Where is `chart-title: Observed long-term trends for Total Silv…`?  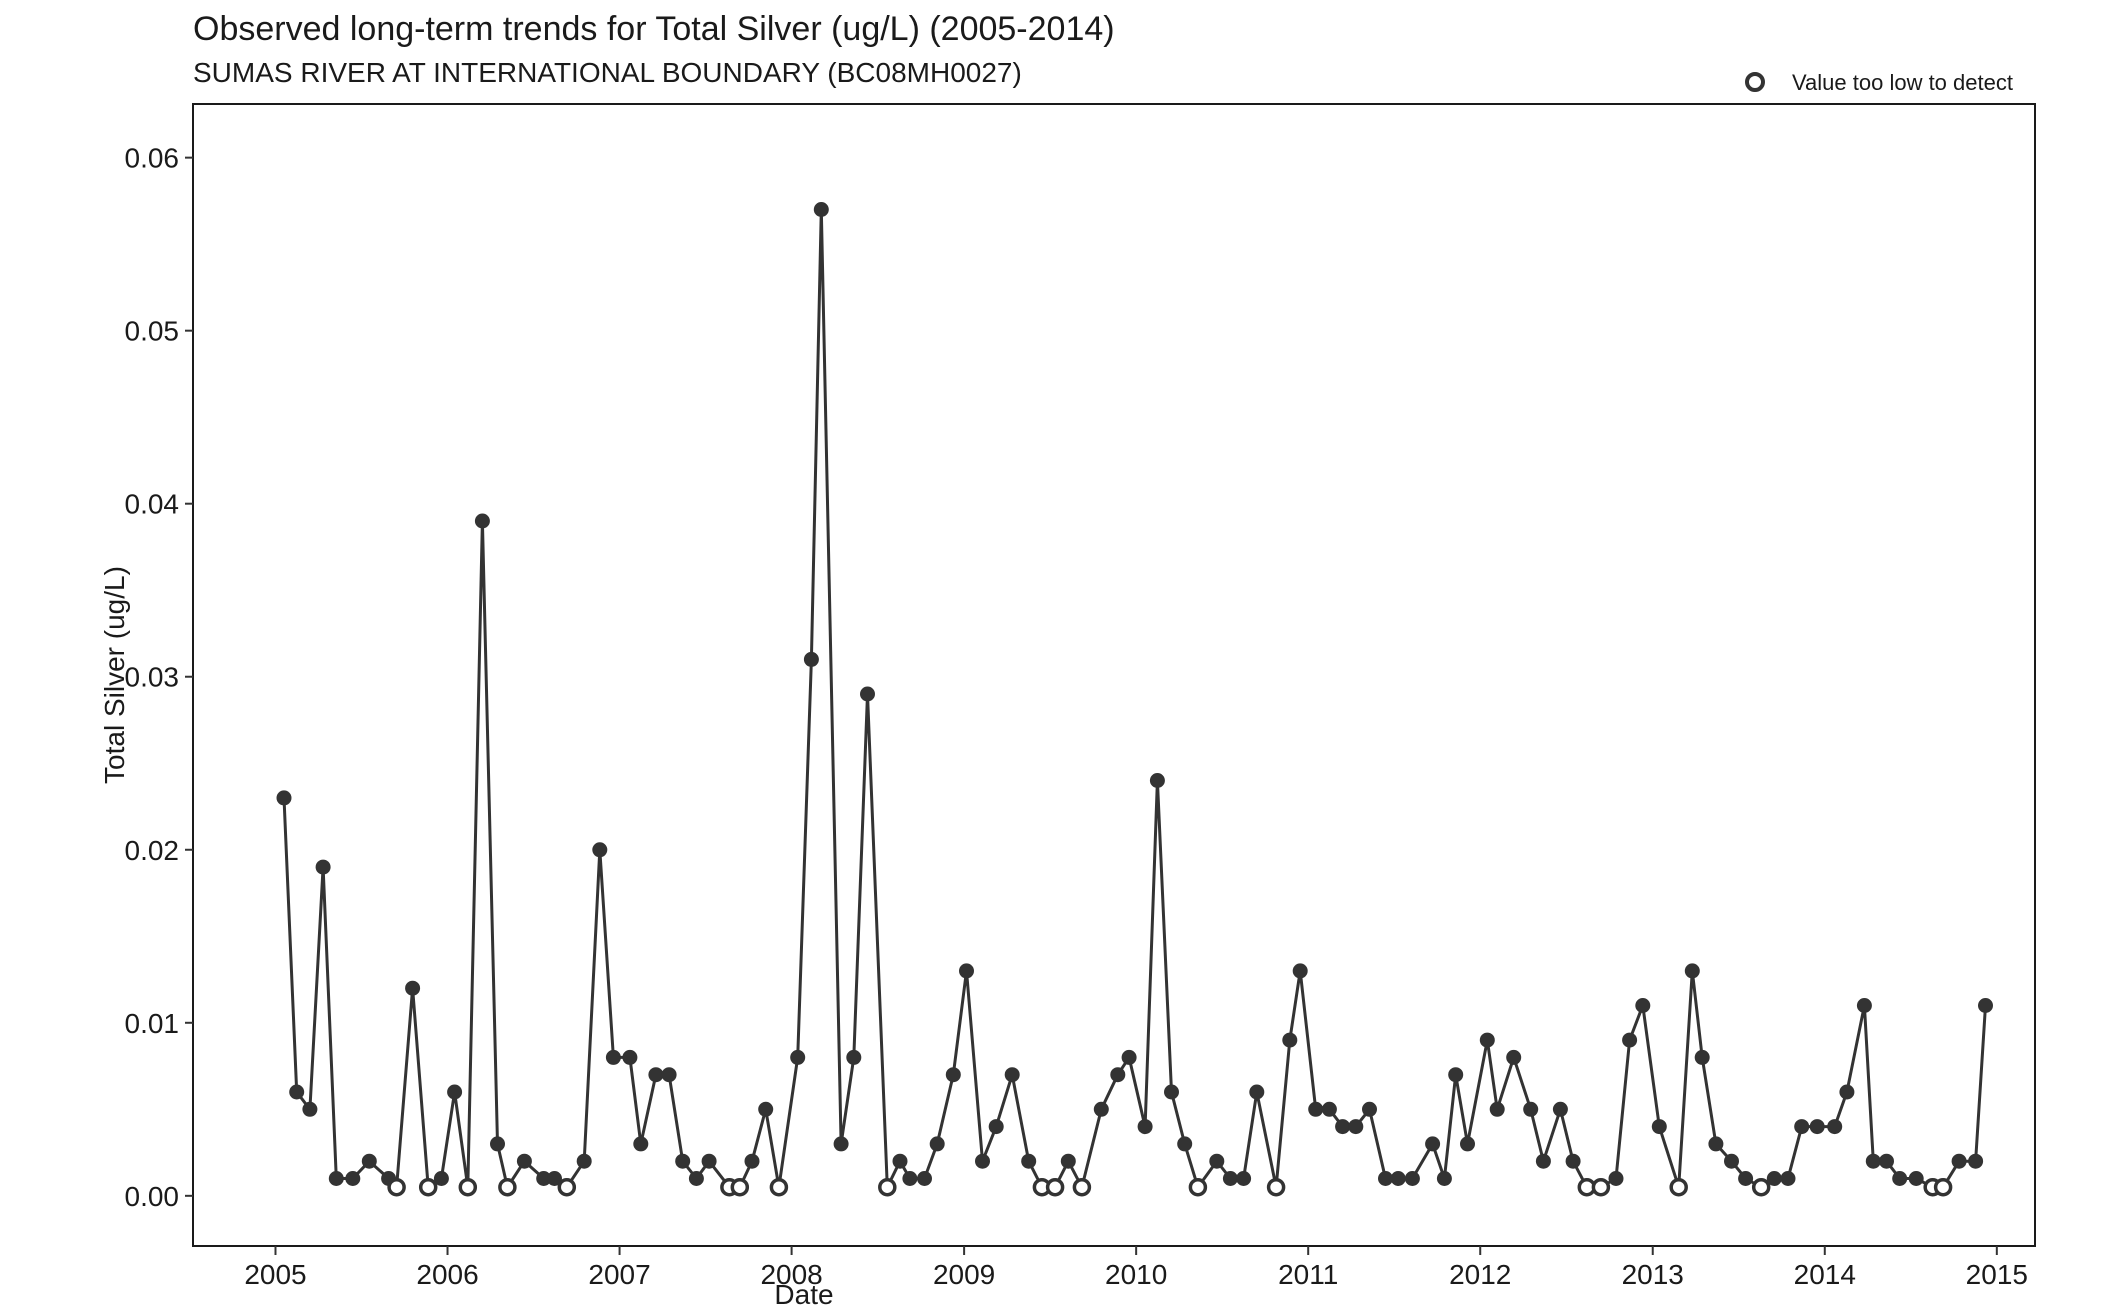
chart-title: Observed long-term trends for Total Silv… is located at coordinates (654, 29).